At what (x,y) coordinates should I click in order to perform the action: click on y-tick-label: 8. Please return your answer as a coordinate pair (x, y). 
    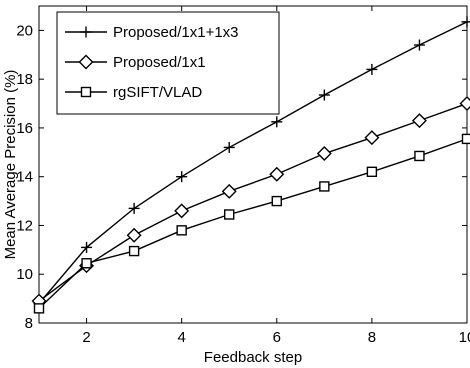
    Looking at the image, I should click on (29, 323).